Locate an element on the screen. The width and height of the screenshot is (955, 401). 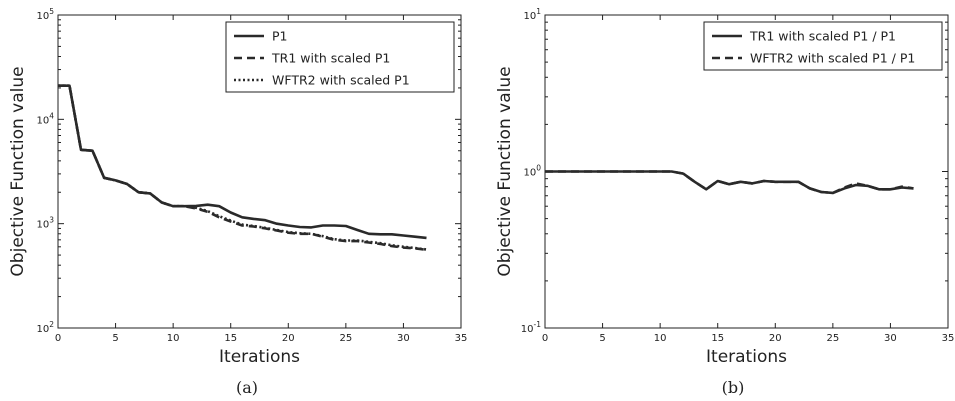
y-tick-label: 10² is located at coordinates (45, 327).